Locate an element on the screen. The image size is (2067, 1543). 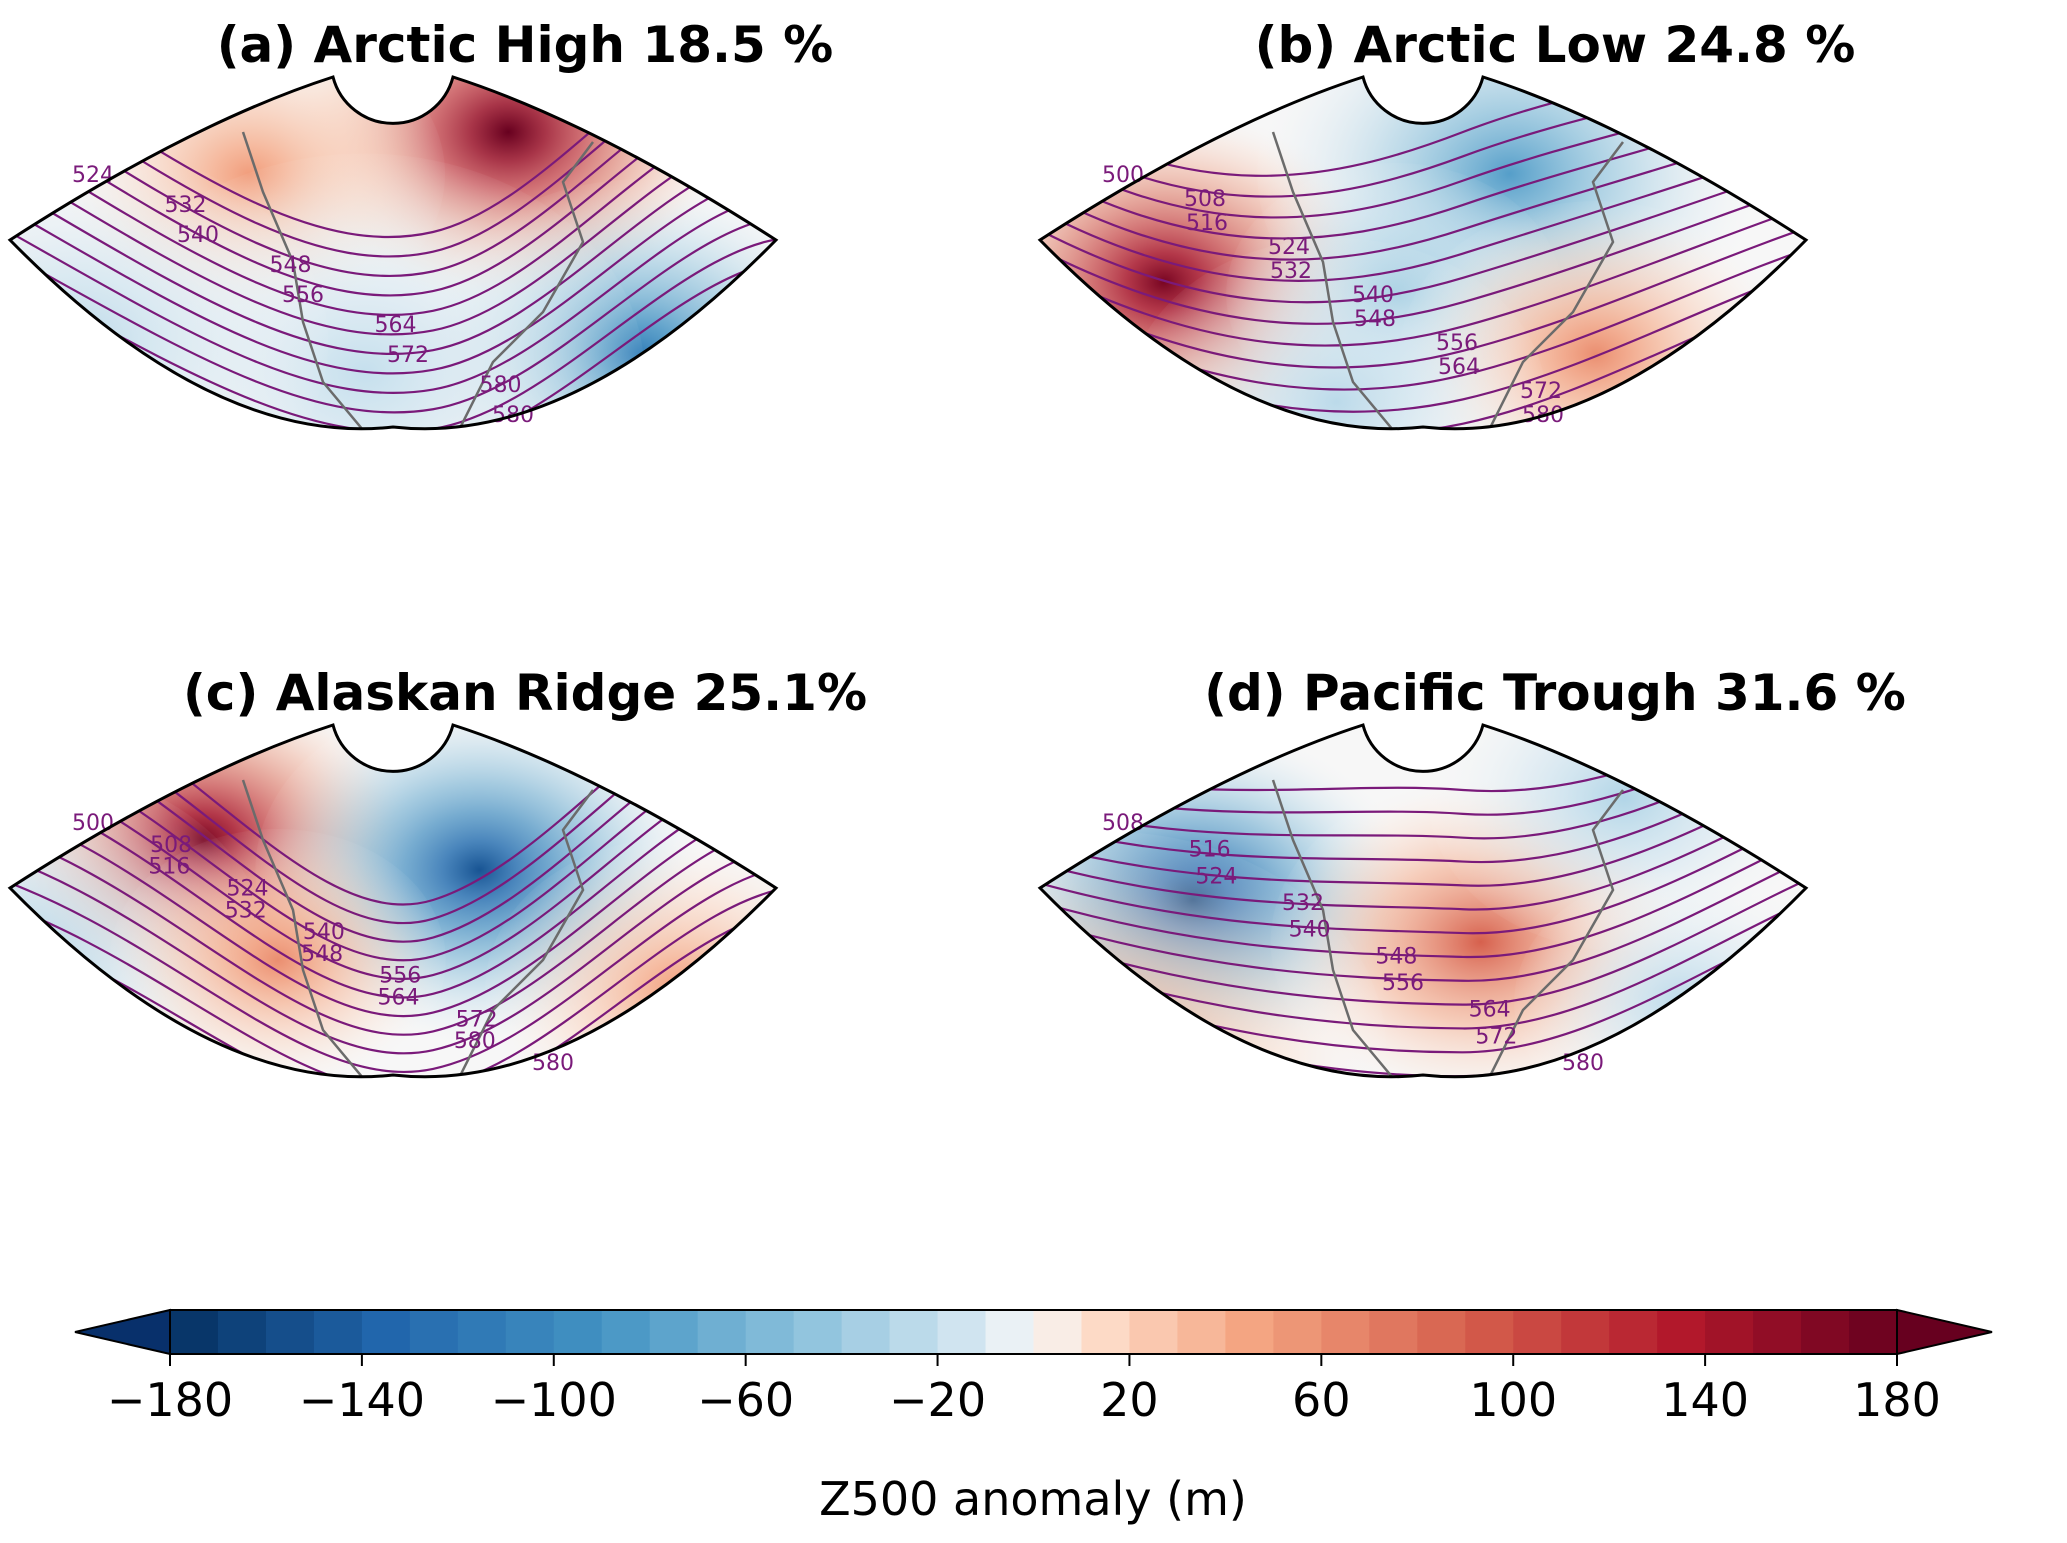
colorbar-tick-label: −100 is located at coordinates (554, 1400).